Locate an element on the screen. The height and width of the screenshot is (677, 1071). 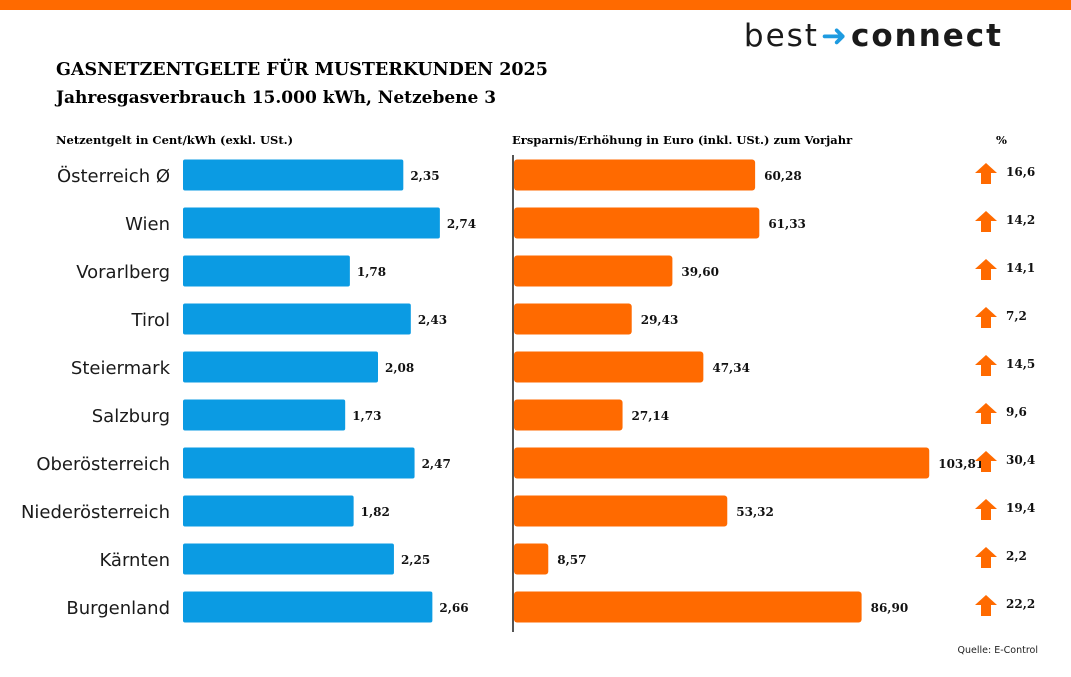
change-value-label: 27,14 is located at coordinates (651, 416).